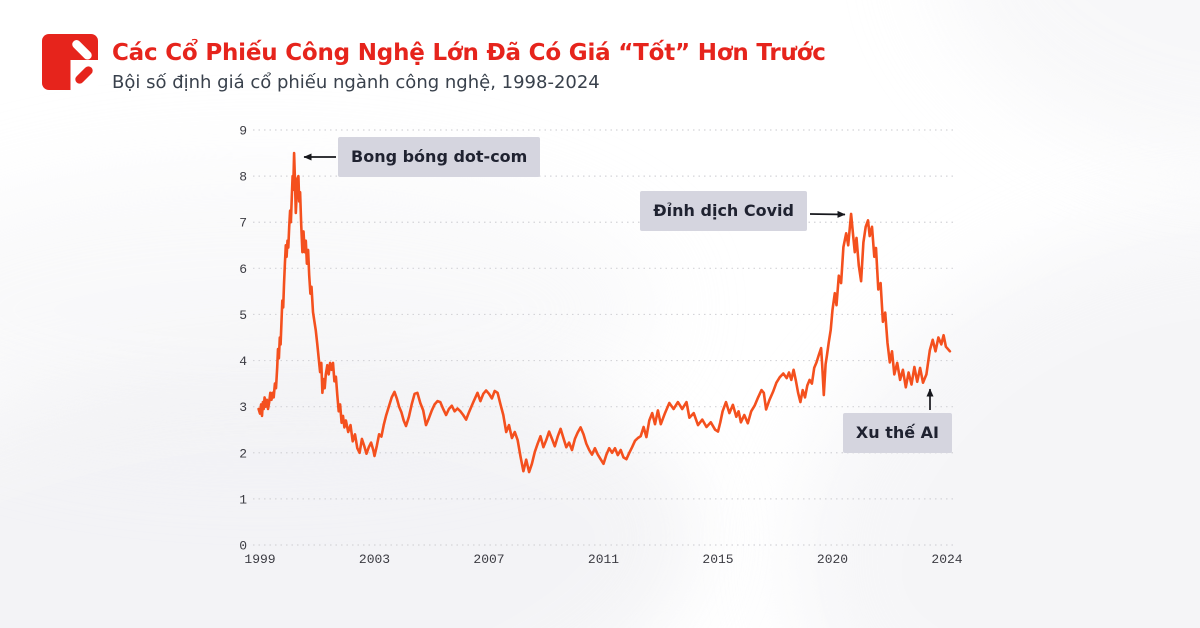 This screenshot has height=628, width=1200. What do you see at coordinates (243, 177) in the screenshot?
I see `svg-text: 8` at bounding box center [243, 177].